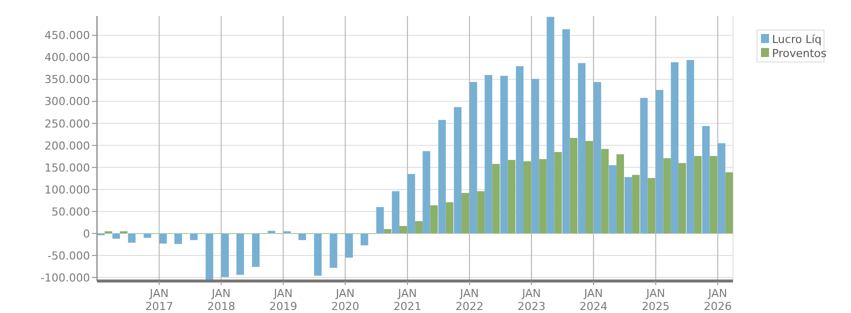 The height and width of the screenshot is (313, 851). What do you see at coordinates (86, 233) in the screenshot?
I see `y-tick-label: 0` at bounding box center [86, 233].